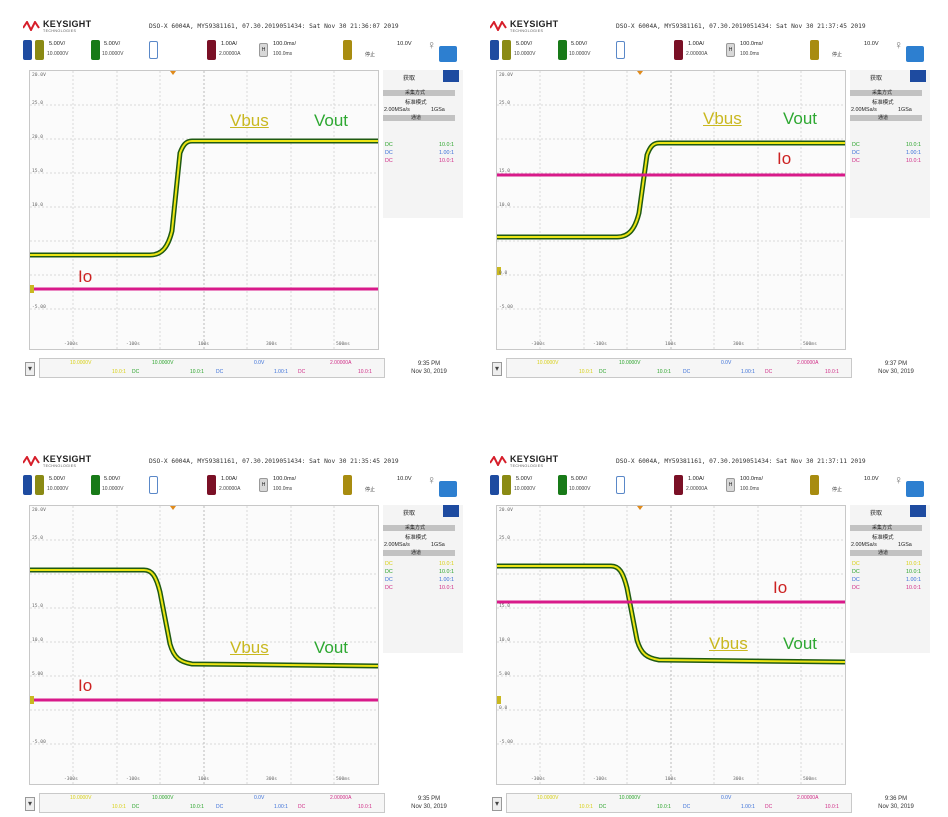 The width and height of the screenshot is (948, 817). What do you see at coordinates (856, 580) in the screenshot?
I see `ch3-coupling: DC` at bounding box center [856, 580].